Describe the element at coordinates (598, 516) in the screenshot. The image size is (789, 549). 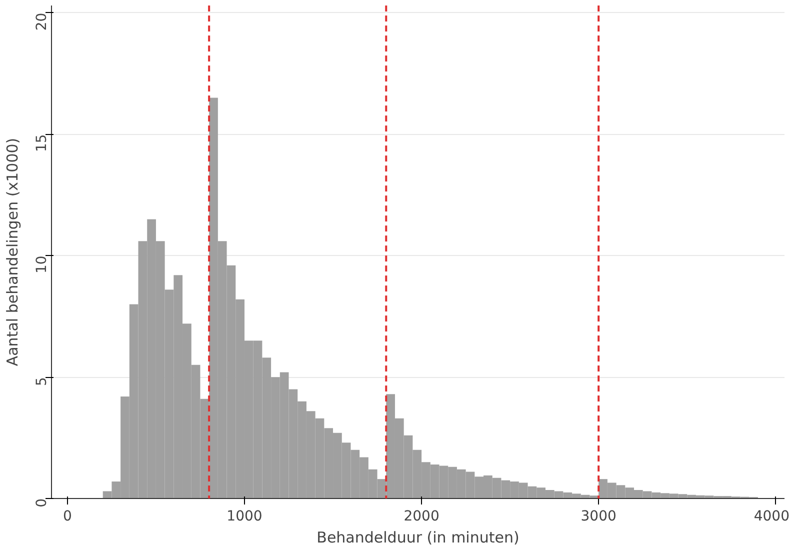
I see `x-tick-label: 3000` at that location.